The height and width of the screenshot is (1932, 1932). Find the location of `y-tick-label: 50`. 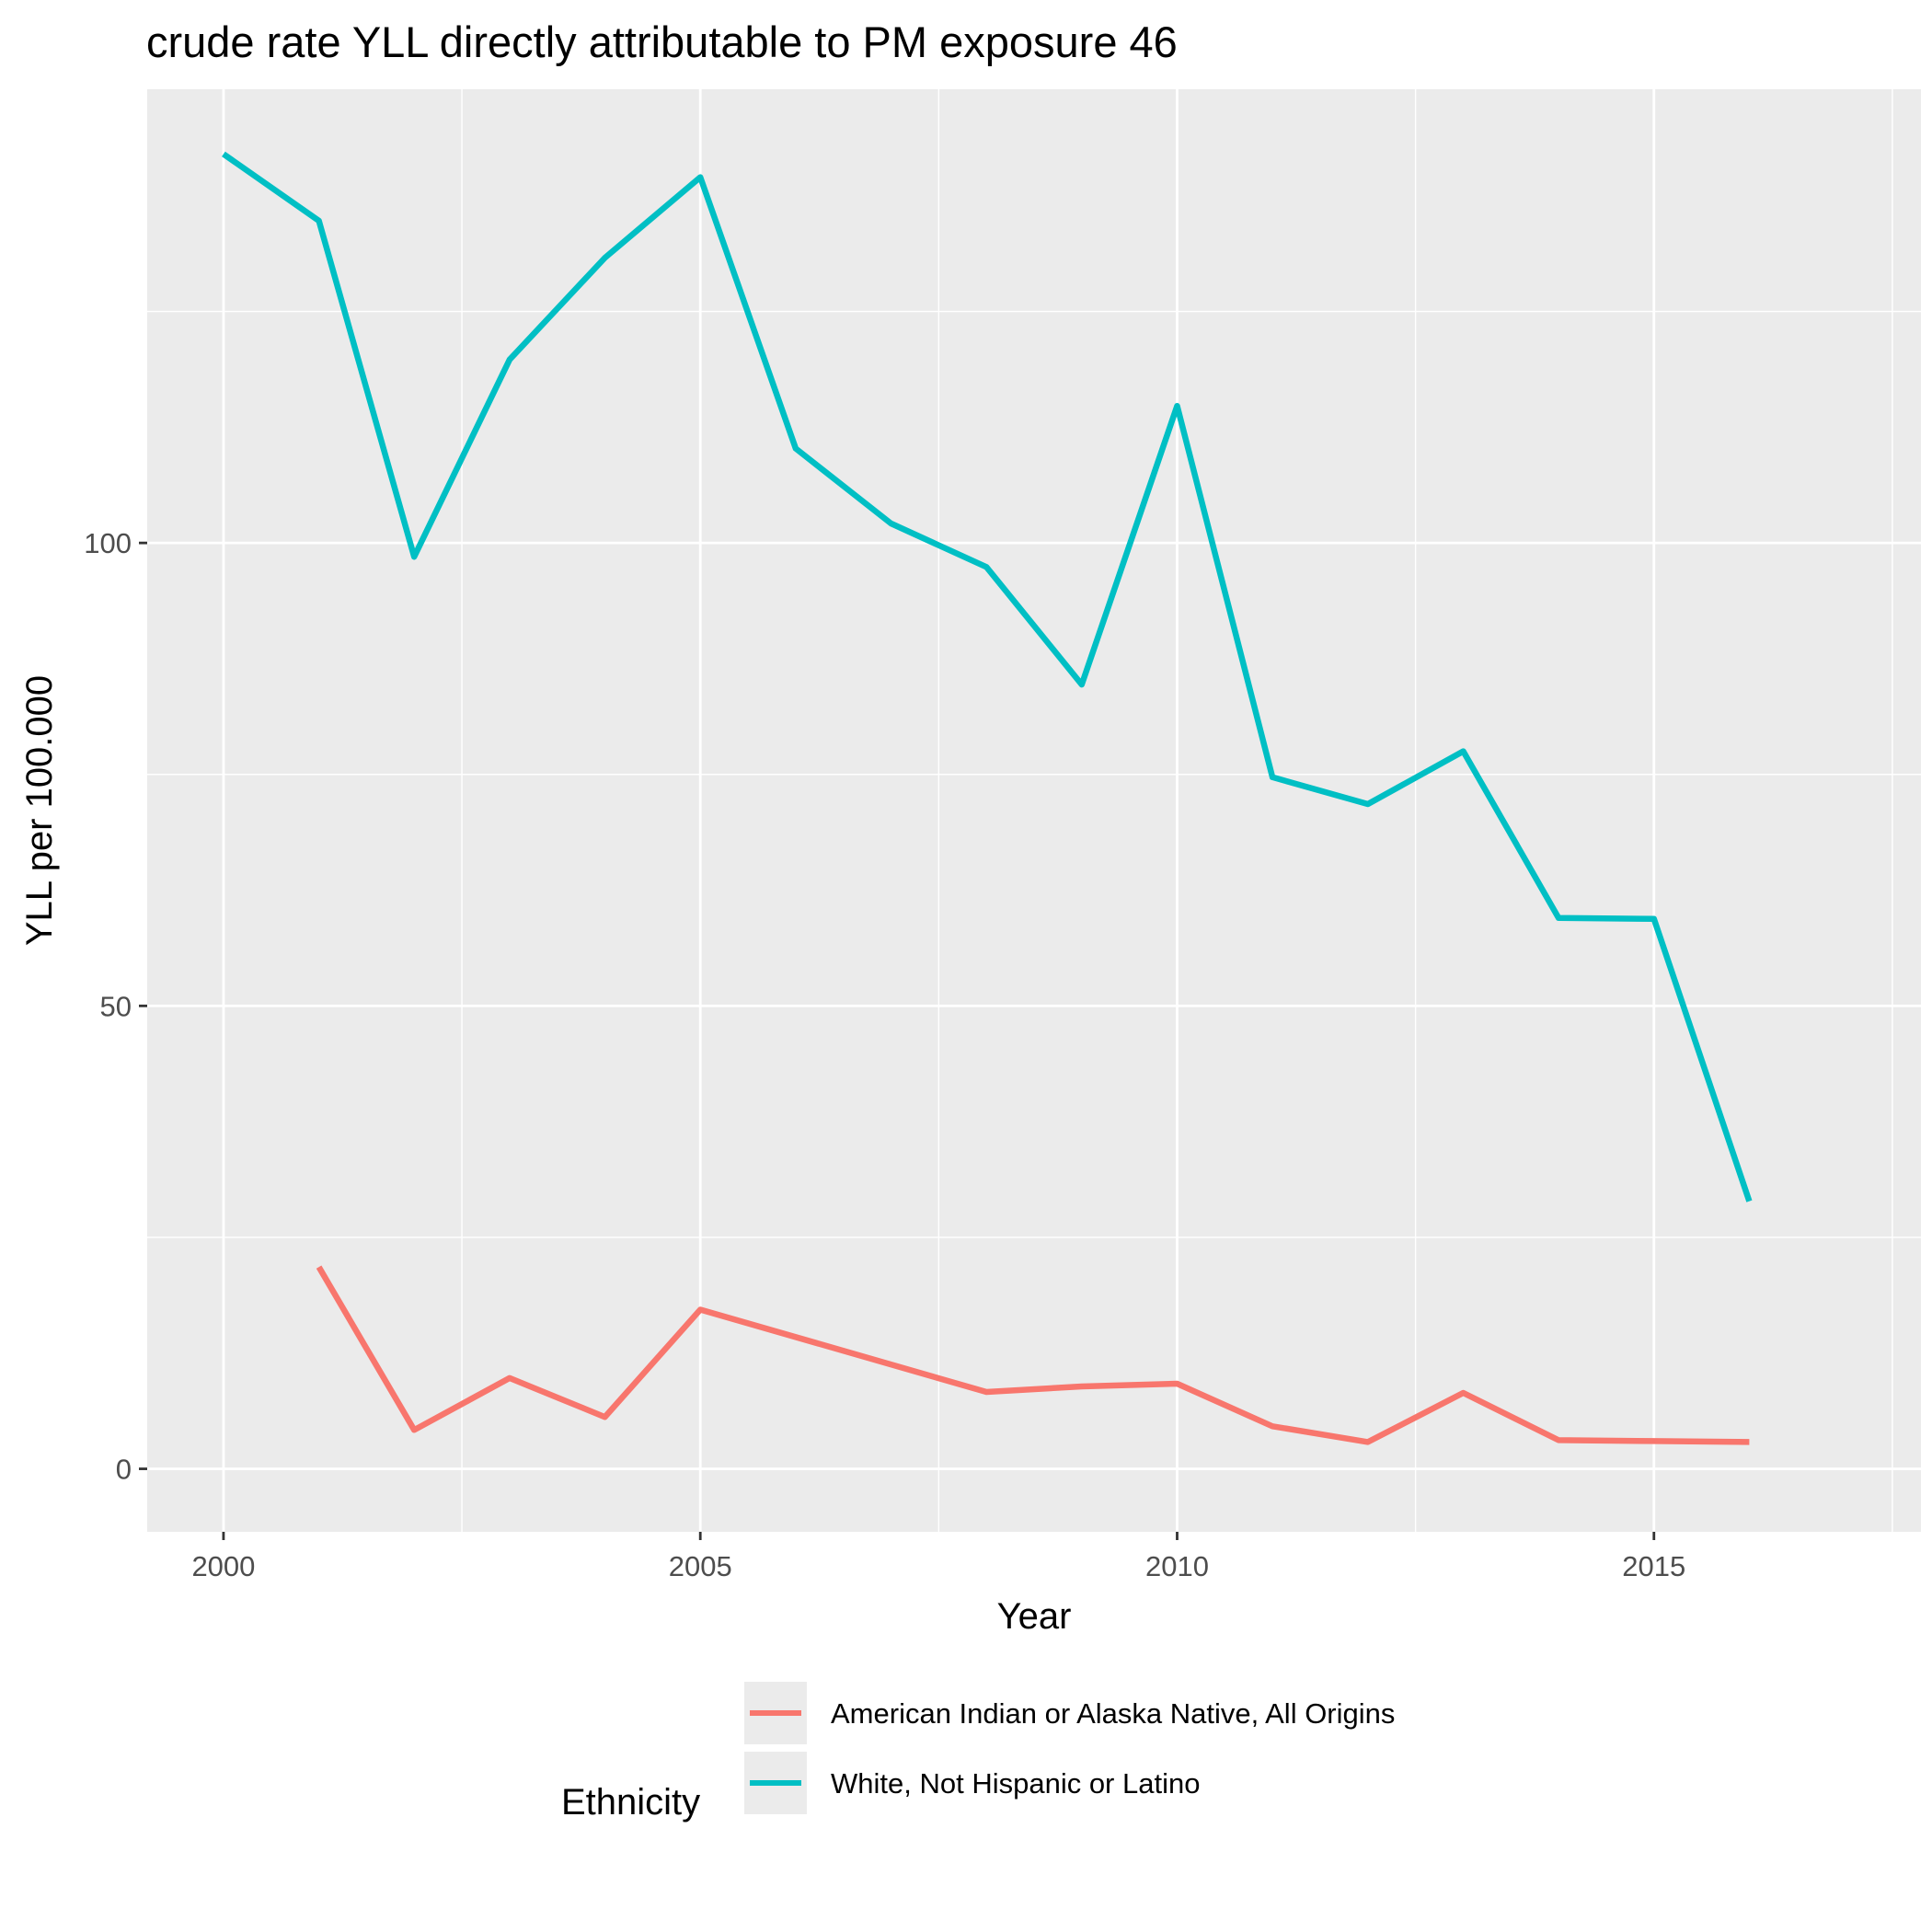

y-tick-label: 50 is located at coordinates (116, 1006).